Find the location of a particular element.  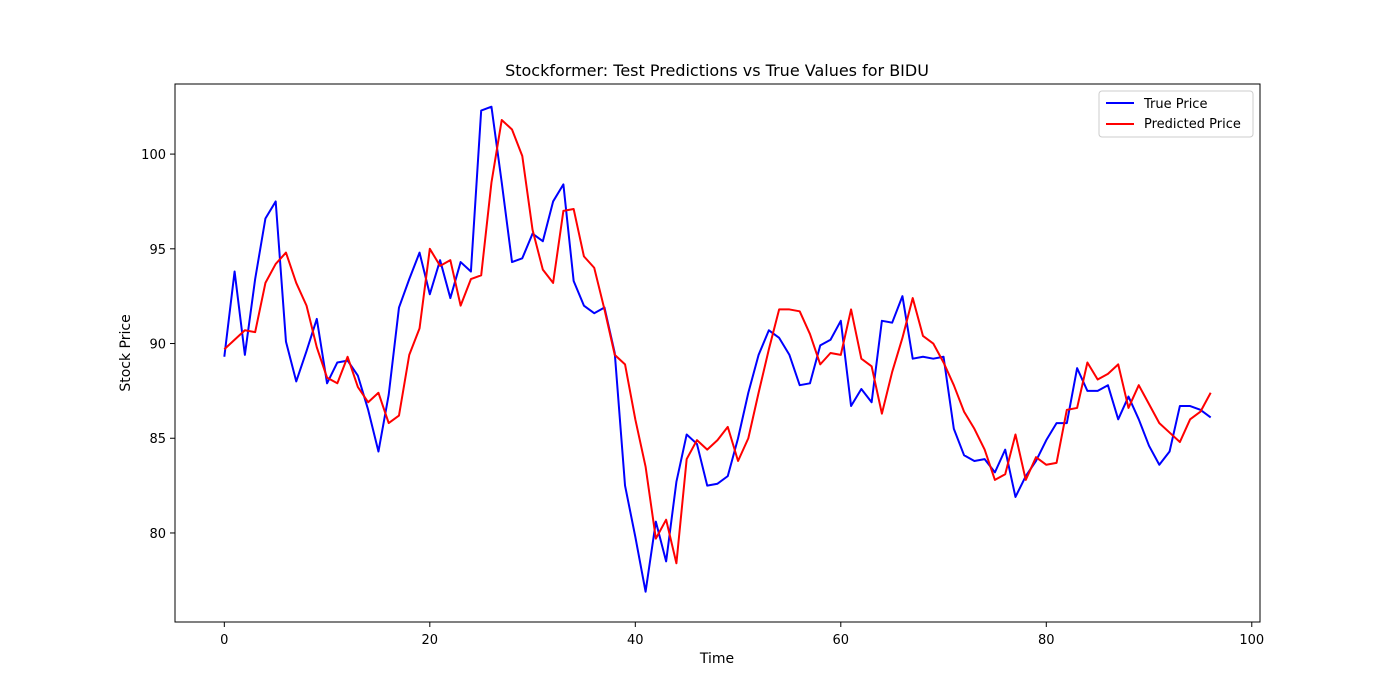

y-tick-label: 85 is located at coordinates (157, 439).